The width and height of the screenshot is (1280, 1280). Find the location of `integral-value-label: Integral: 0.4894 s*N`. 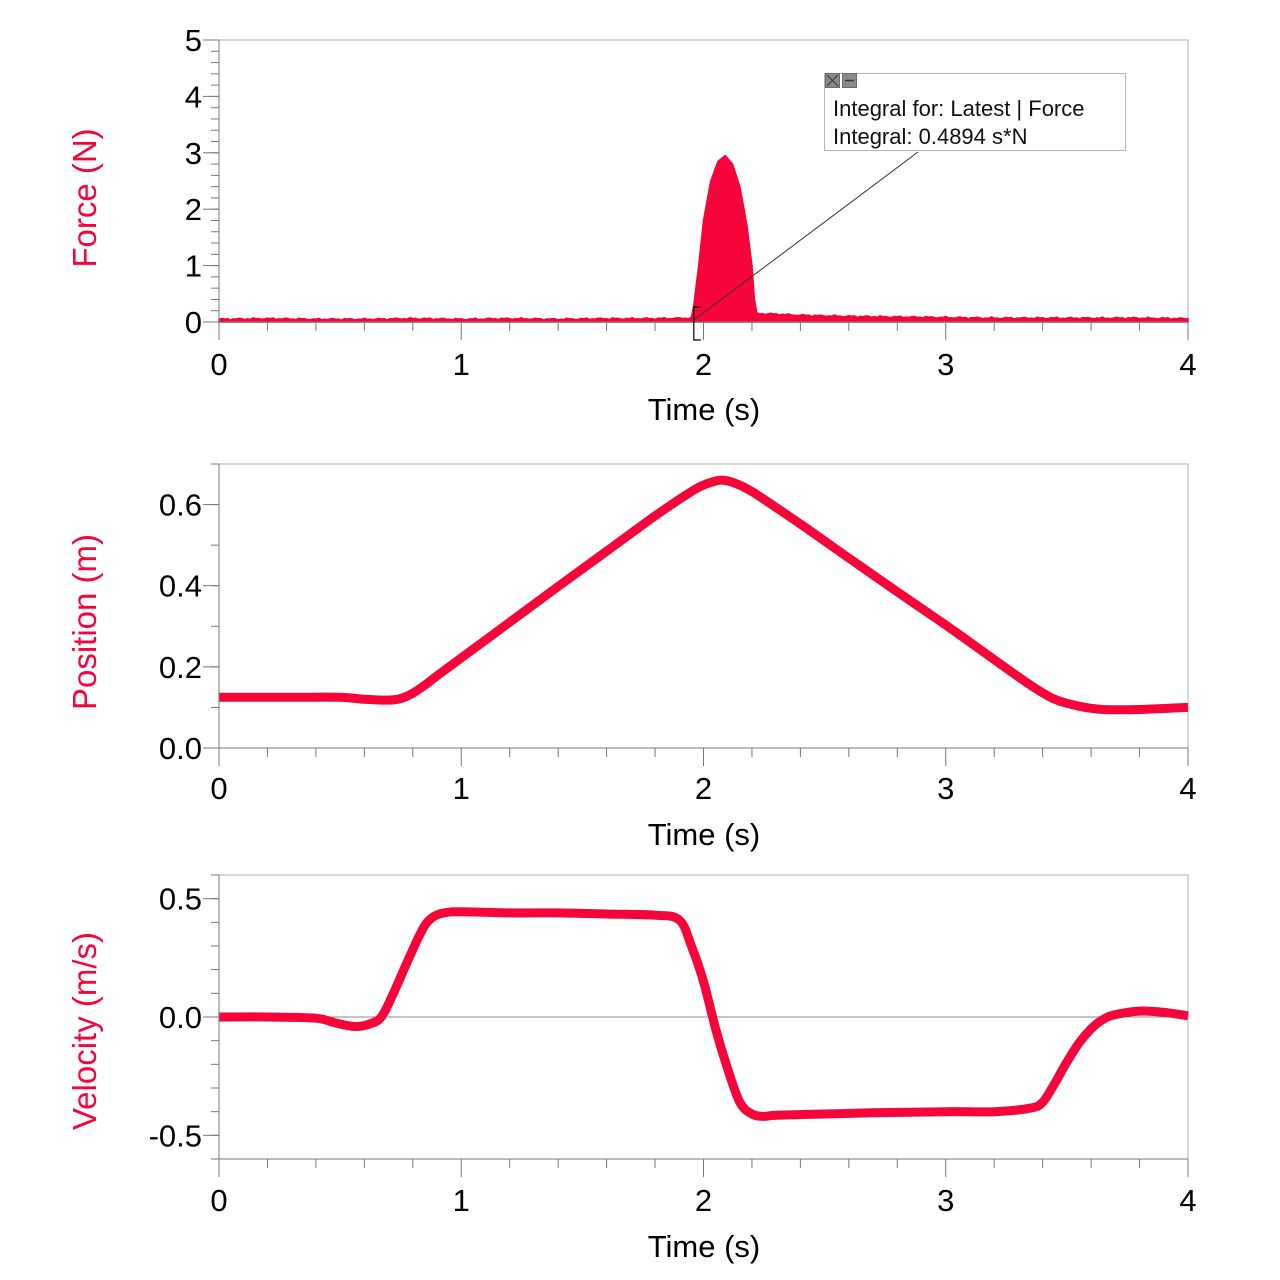

integral-value-label: Integral: 0.4894 s*N is located at coordinates (930, 136).